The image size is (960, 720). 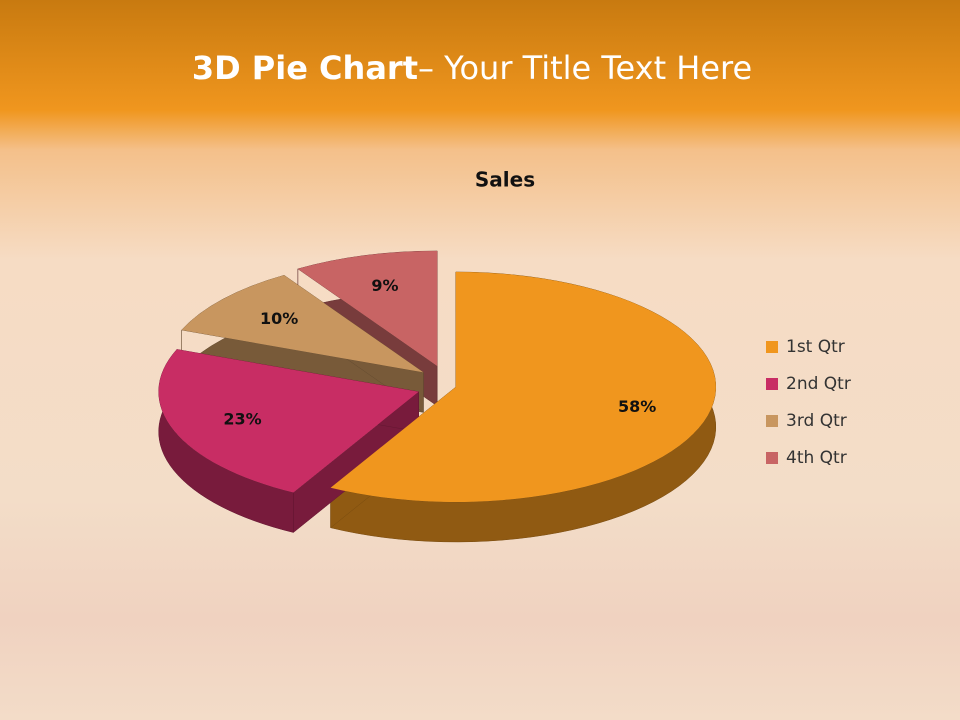 What do you see at coordinates (585, 68) in the screenshot?
I see `title-rest: – Your Title Text Here` at bounding box center [585, 68].